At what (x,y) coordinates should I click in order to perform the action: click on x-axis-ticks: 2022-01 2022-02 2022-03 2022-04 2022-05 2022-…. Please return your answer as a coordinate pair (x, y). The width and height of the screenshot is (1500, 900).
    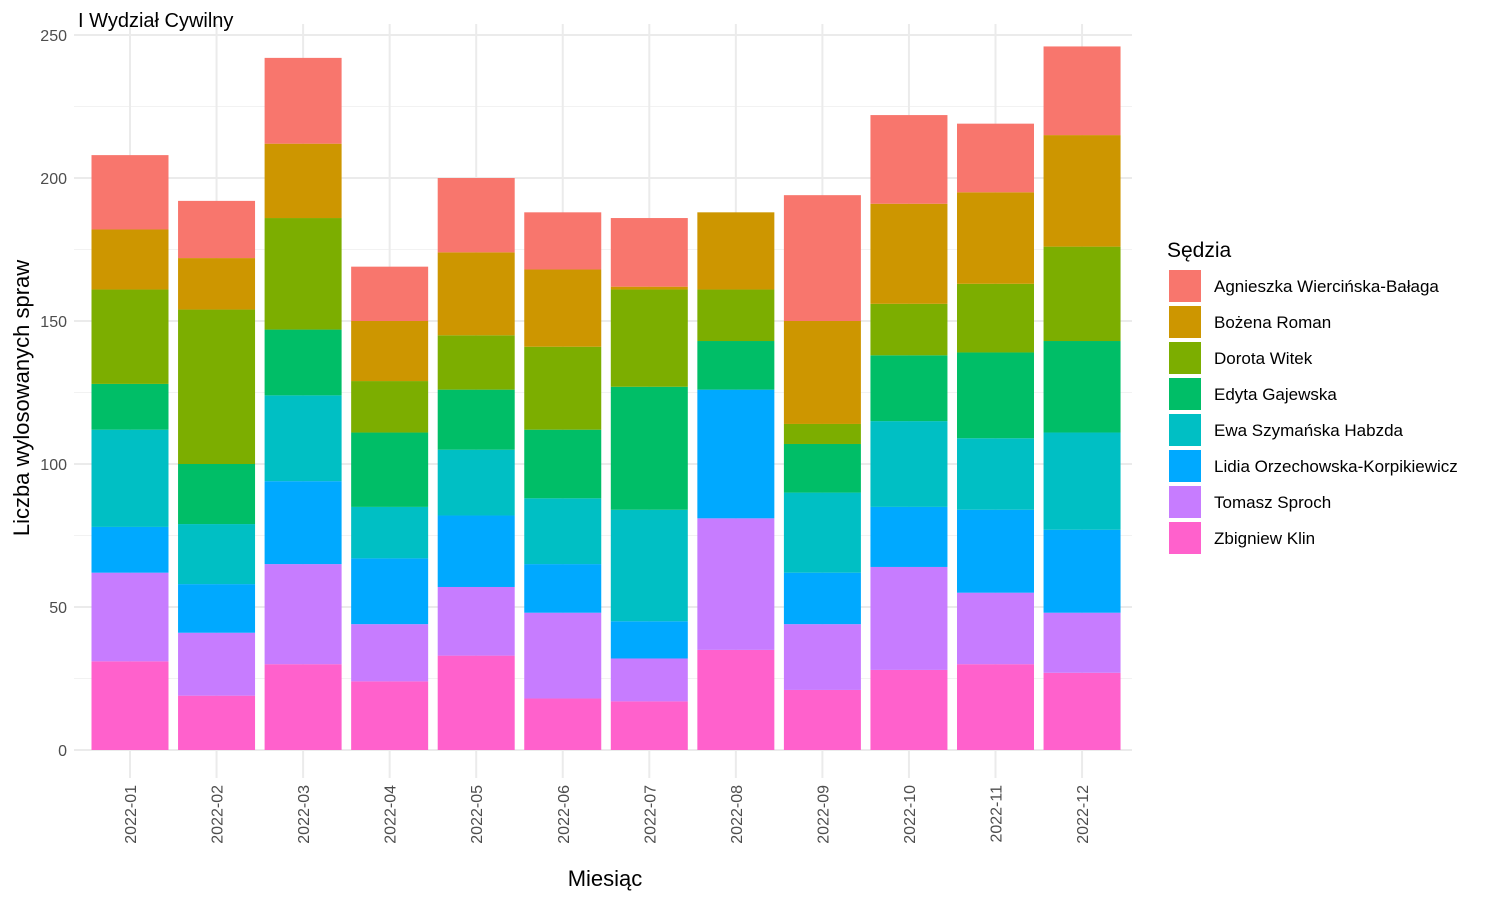
    Looking at the image, I should click on (607, 814).